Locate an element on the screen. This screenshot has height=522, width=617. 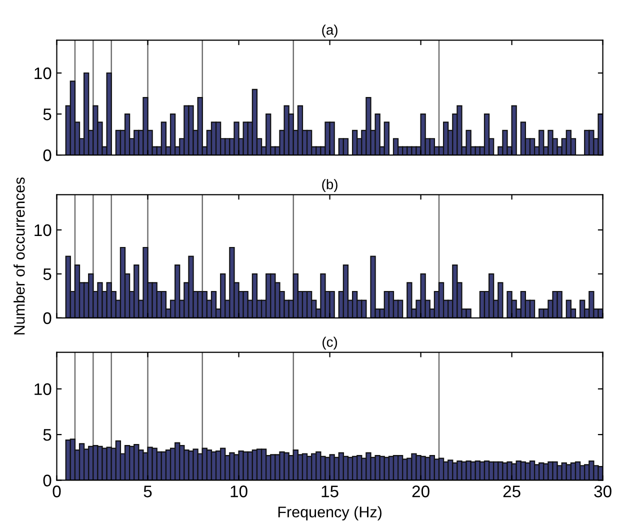
y-axis-title: Number of occurrences is located at coordinates (19, 255).